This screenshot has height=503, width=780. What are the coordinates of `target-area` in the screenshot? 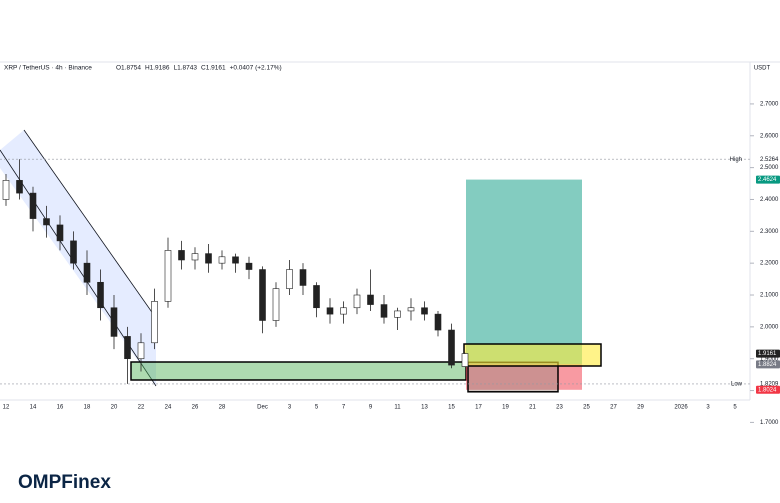 It's located at (524, 272).